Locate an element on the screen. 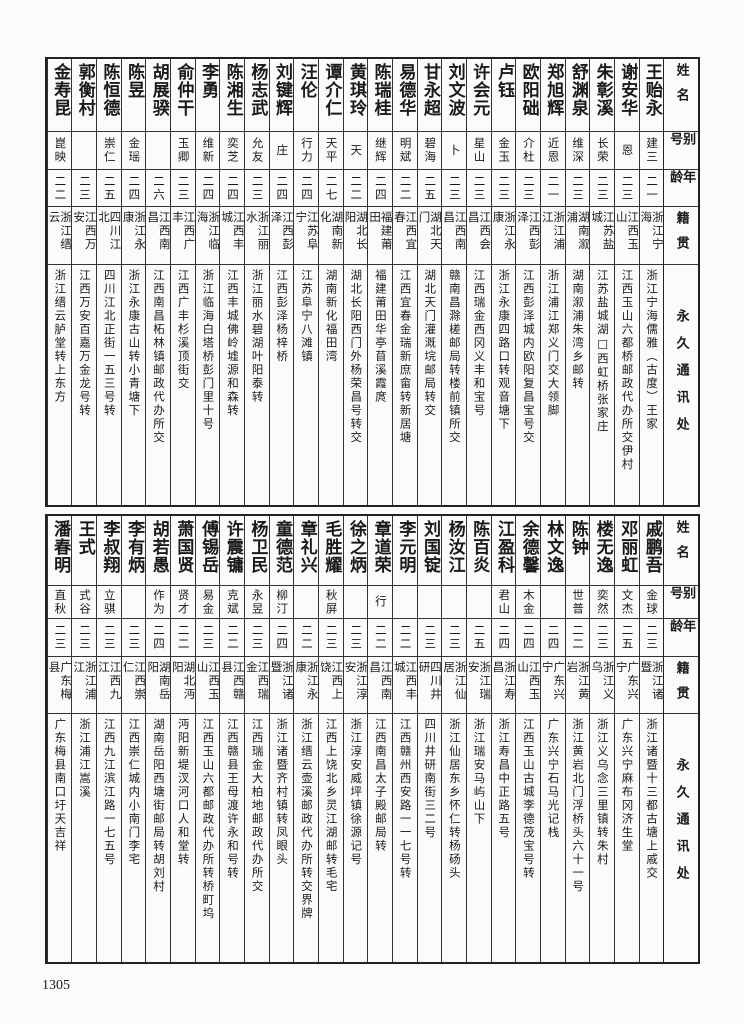  table-row: 萧国贤 贤才 二二 湖北沔阳 沔阳新堤汊河口人和堂转 is located at coordinates (182, 739).